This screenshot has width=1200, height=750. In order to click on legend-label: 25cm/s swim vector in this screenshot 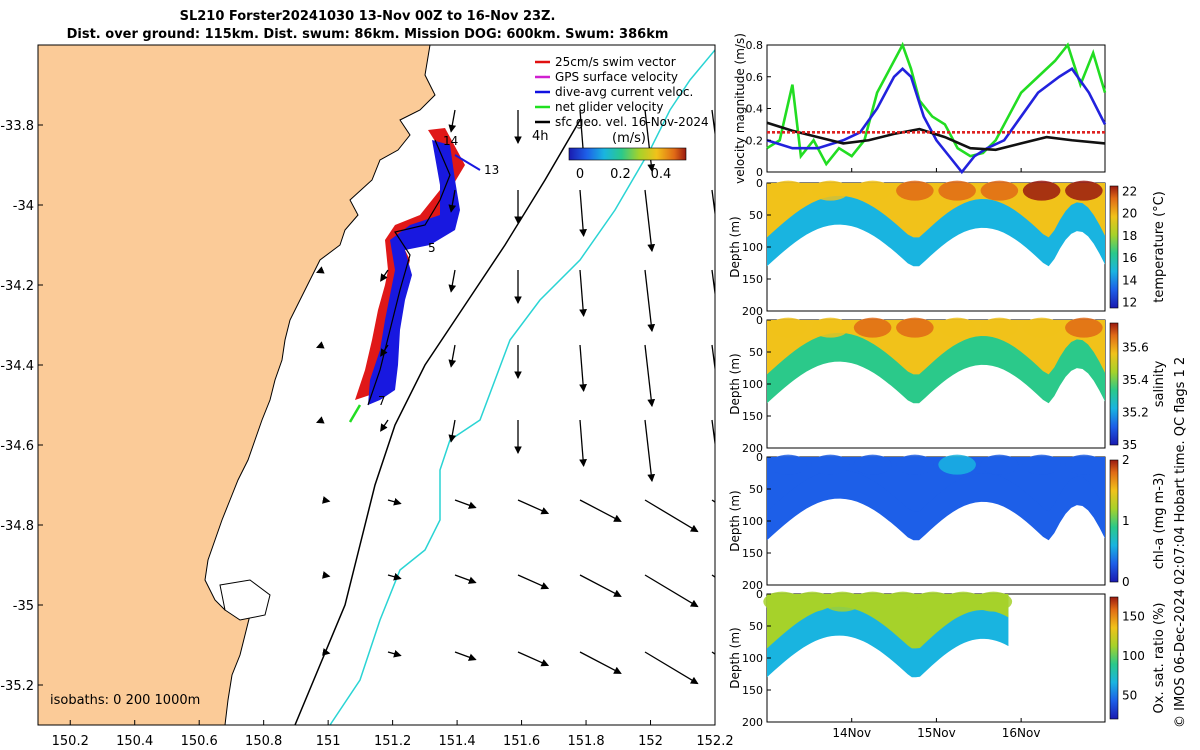, I will do `click(615, 62)`.